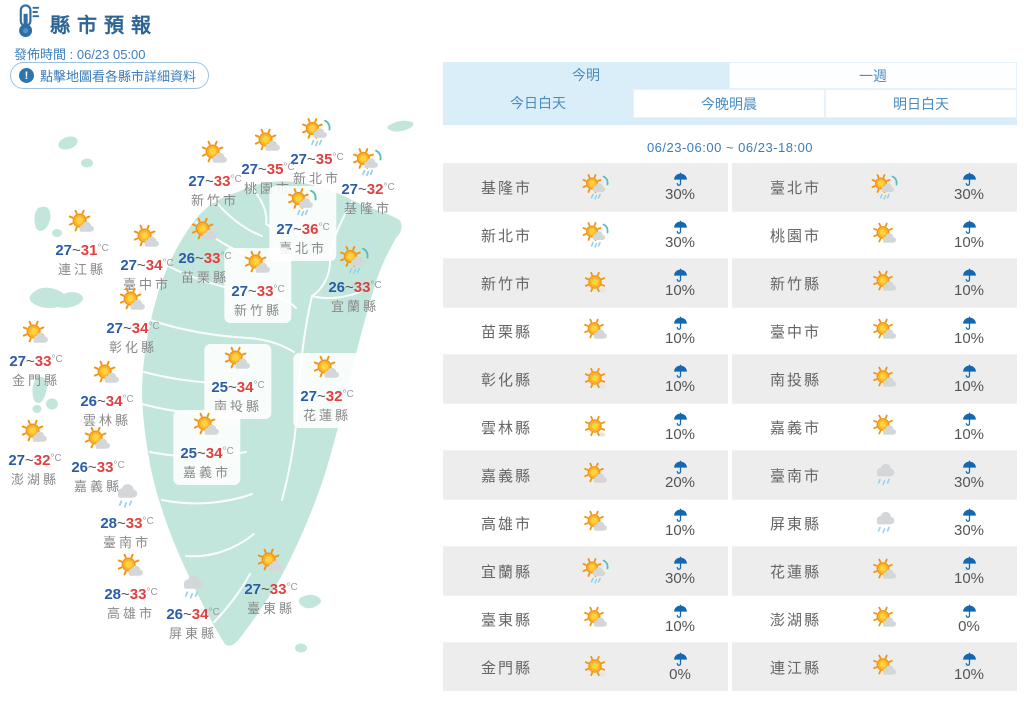 The image size is (1024, 705). What do you see at coordinates (796, 476) in the screenshot?
I see `county-name: 臺南市` at bounding box center [796, 476].